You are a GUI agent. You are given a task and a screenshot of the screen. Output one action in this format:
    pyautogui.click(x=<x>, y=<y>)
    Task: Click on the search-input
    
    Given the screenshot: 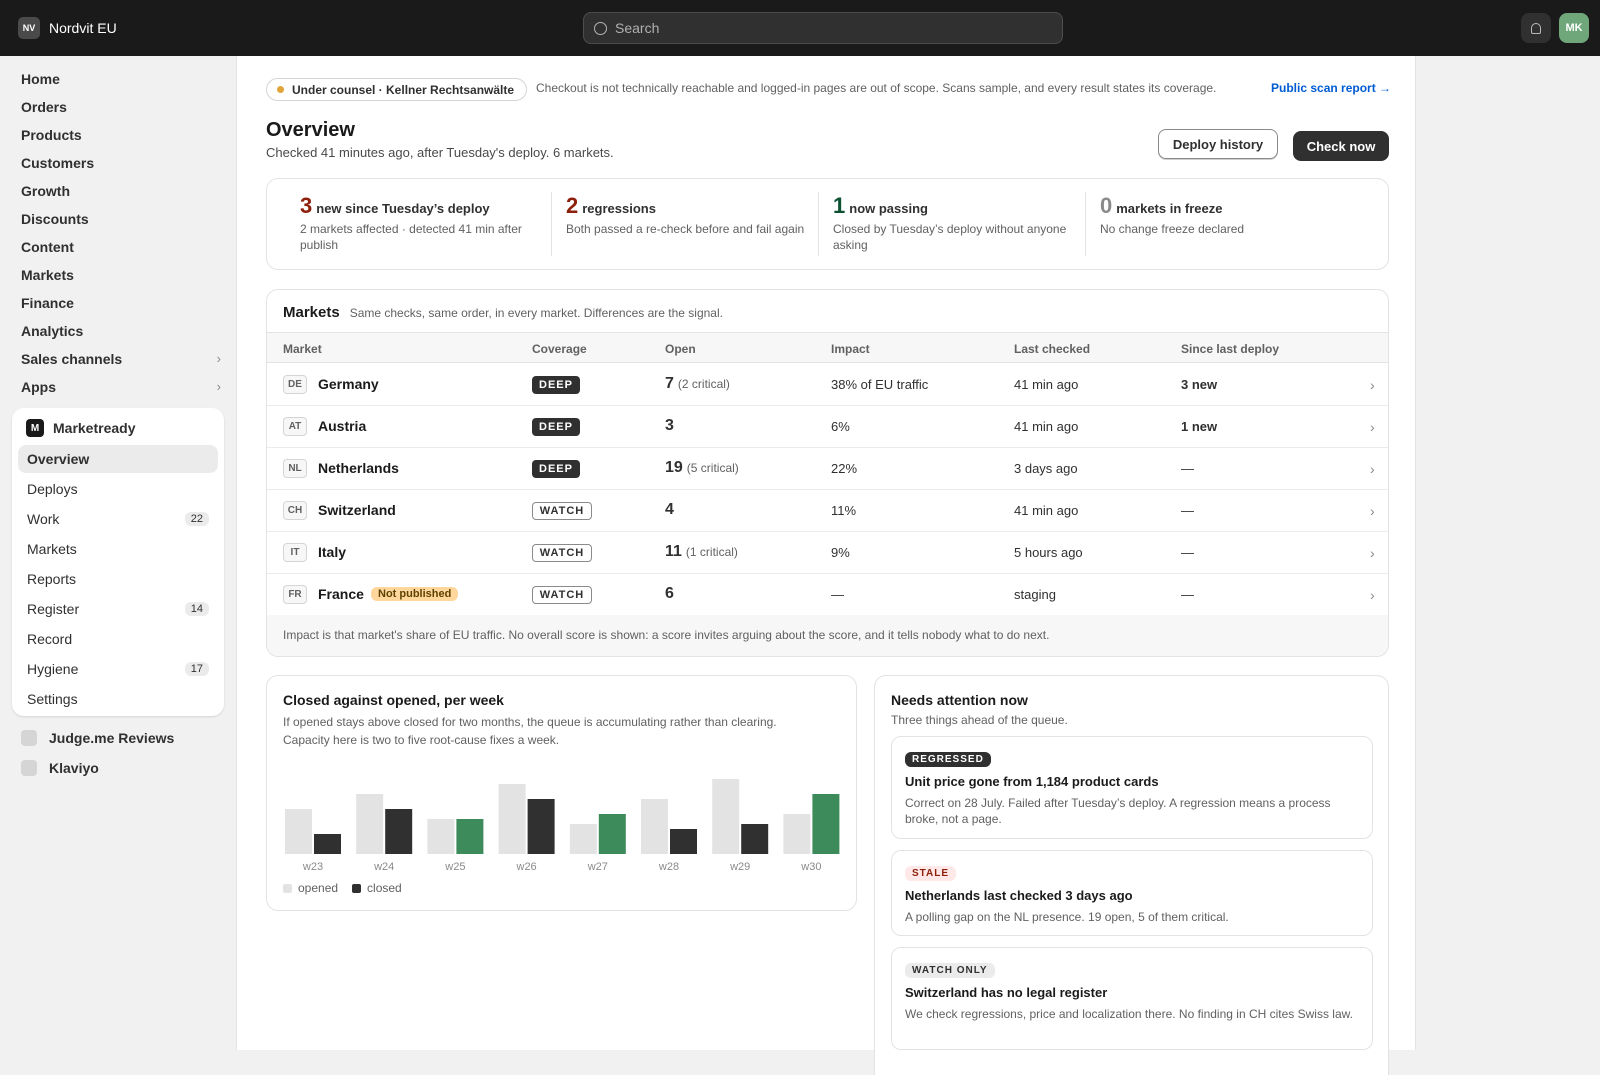 What is the action you would take?
    pyautogui.click(x=825, y=28)
    